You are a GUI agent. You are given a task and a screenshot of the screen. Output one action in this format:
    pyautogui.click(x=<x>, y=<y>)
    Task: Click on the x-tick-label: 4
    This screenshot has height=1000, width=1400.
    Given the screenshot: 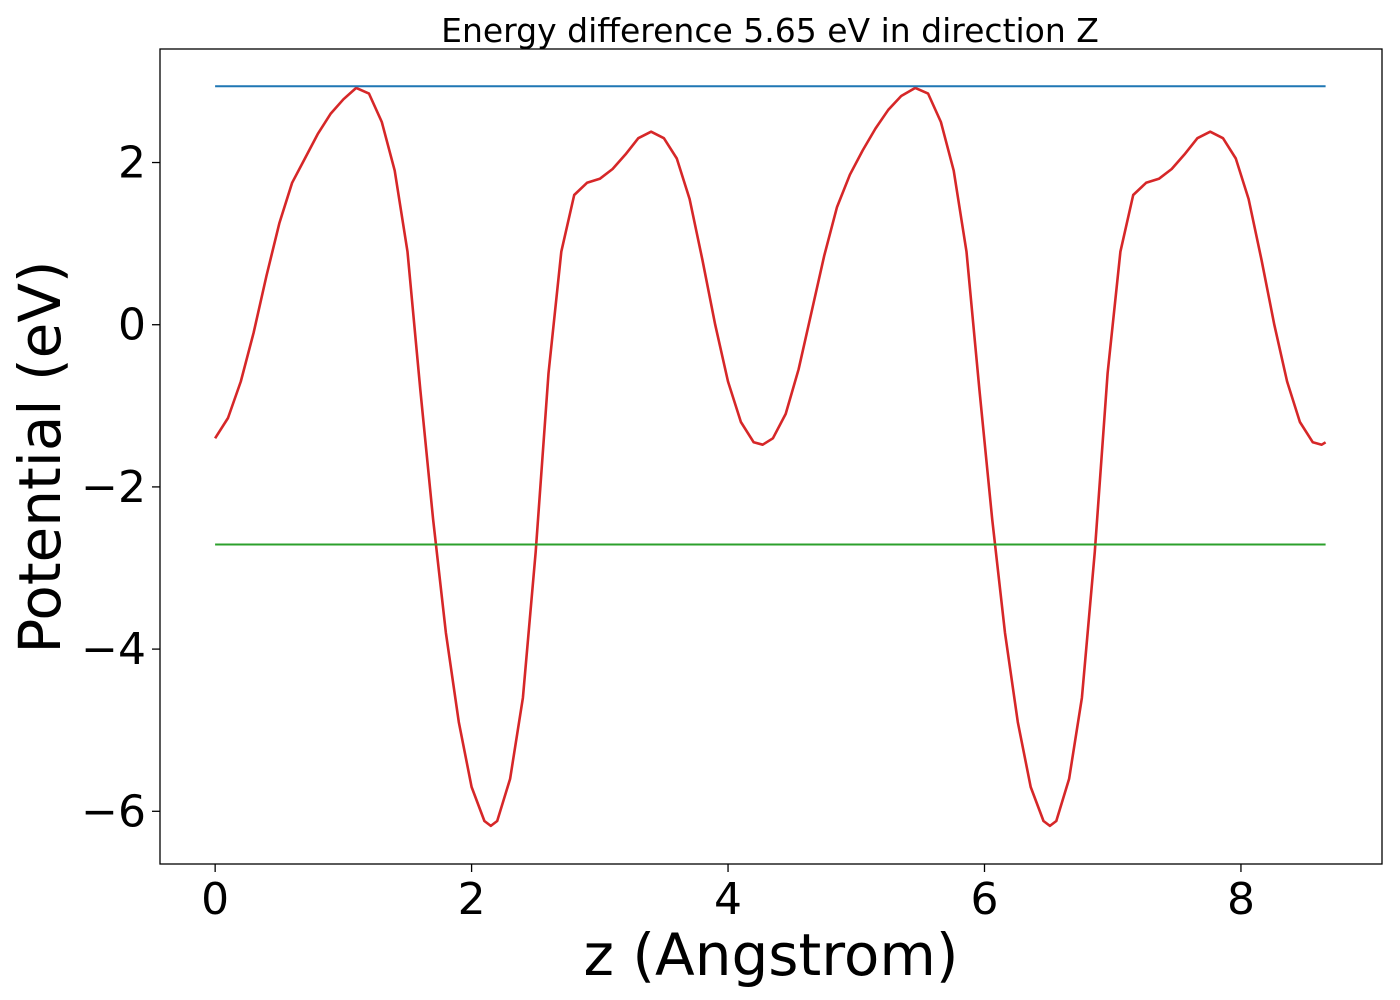 What is the action you would take?
    pyautogui.click(x=728, y=899)
    